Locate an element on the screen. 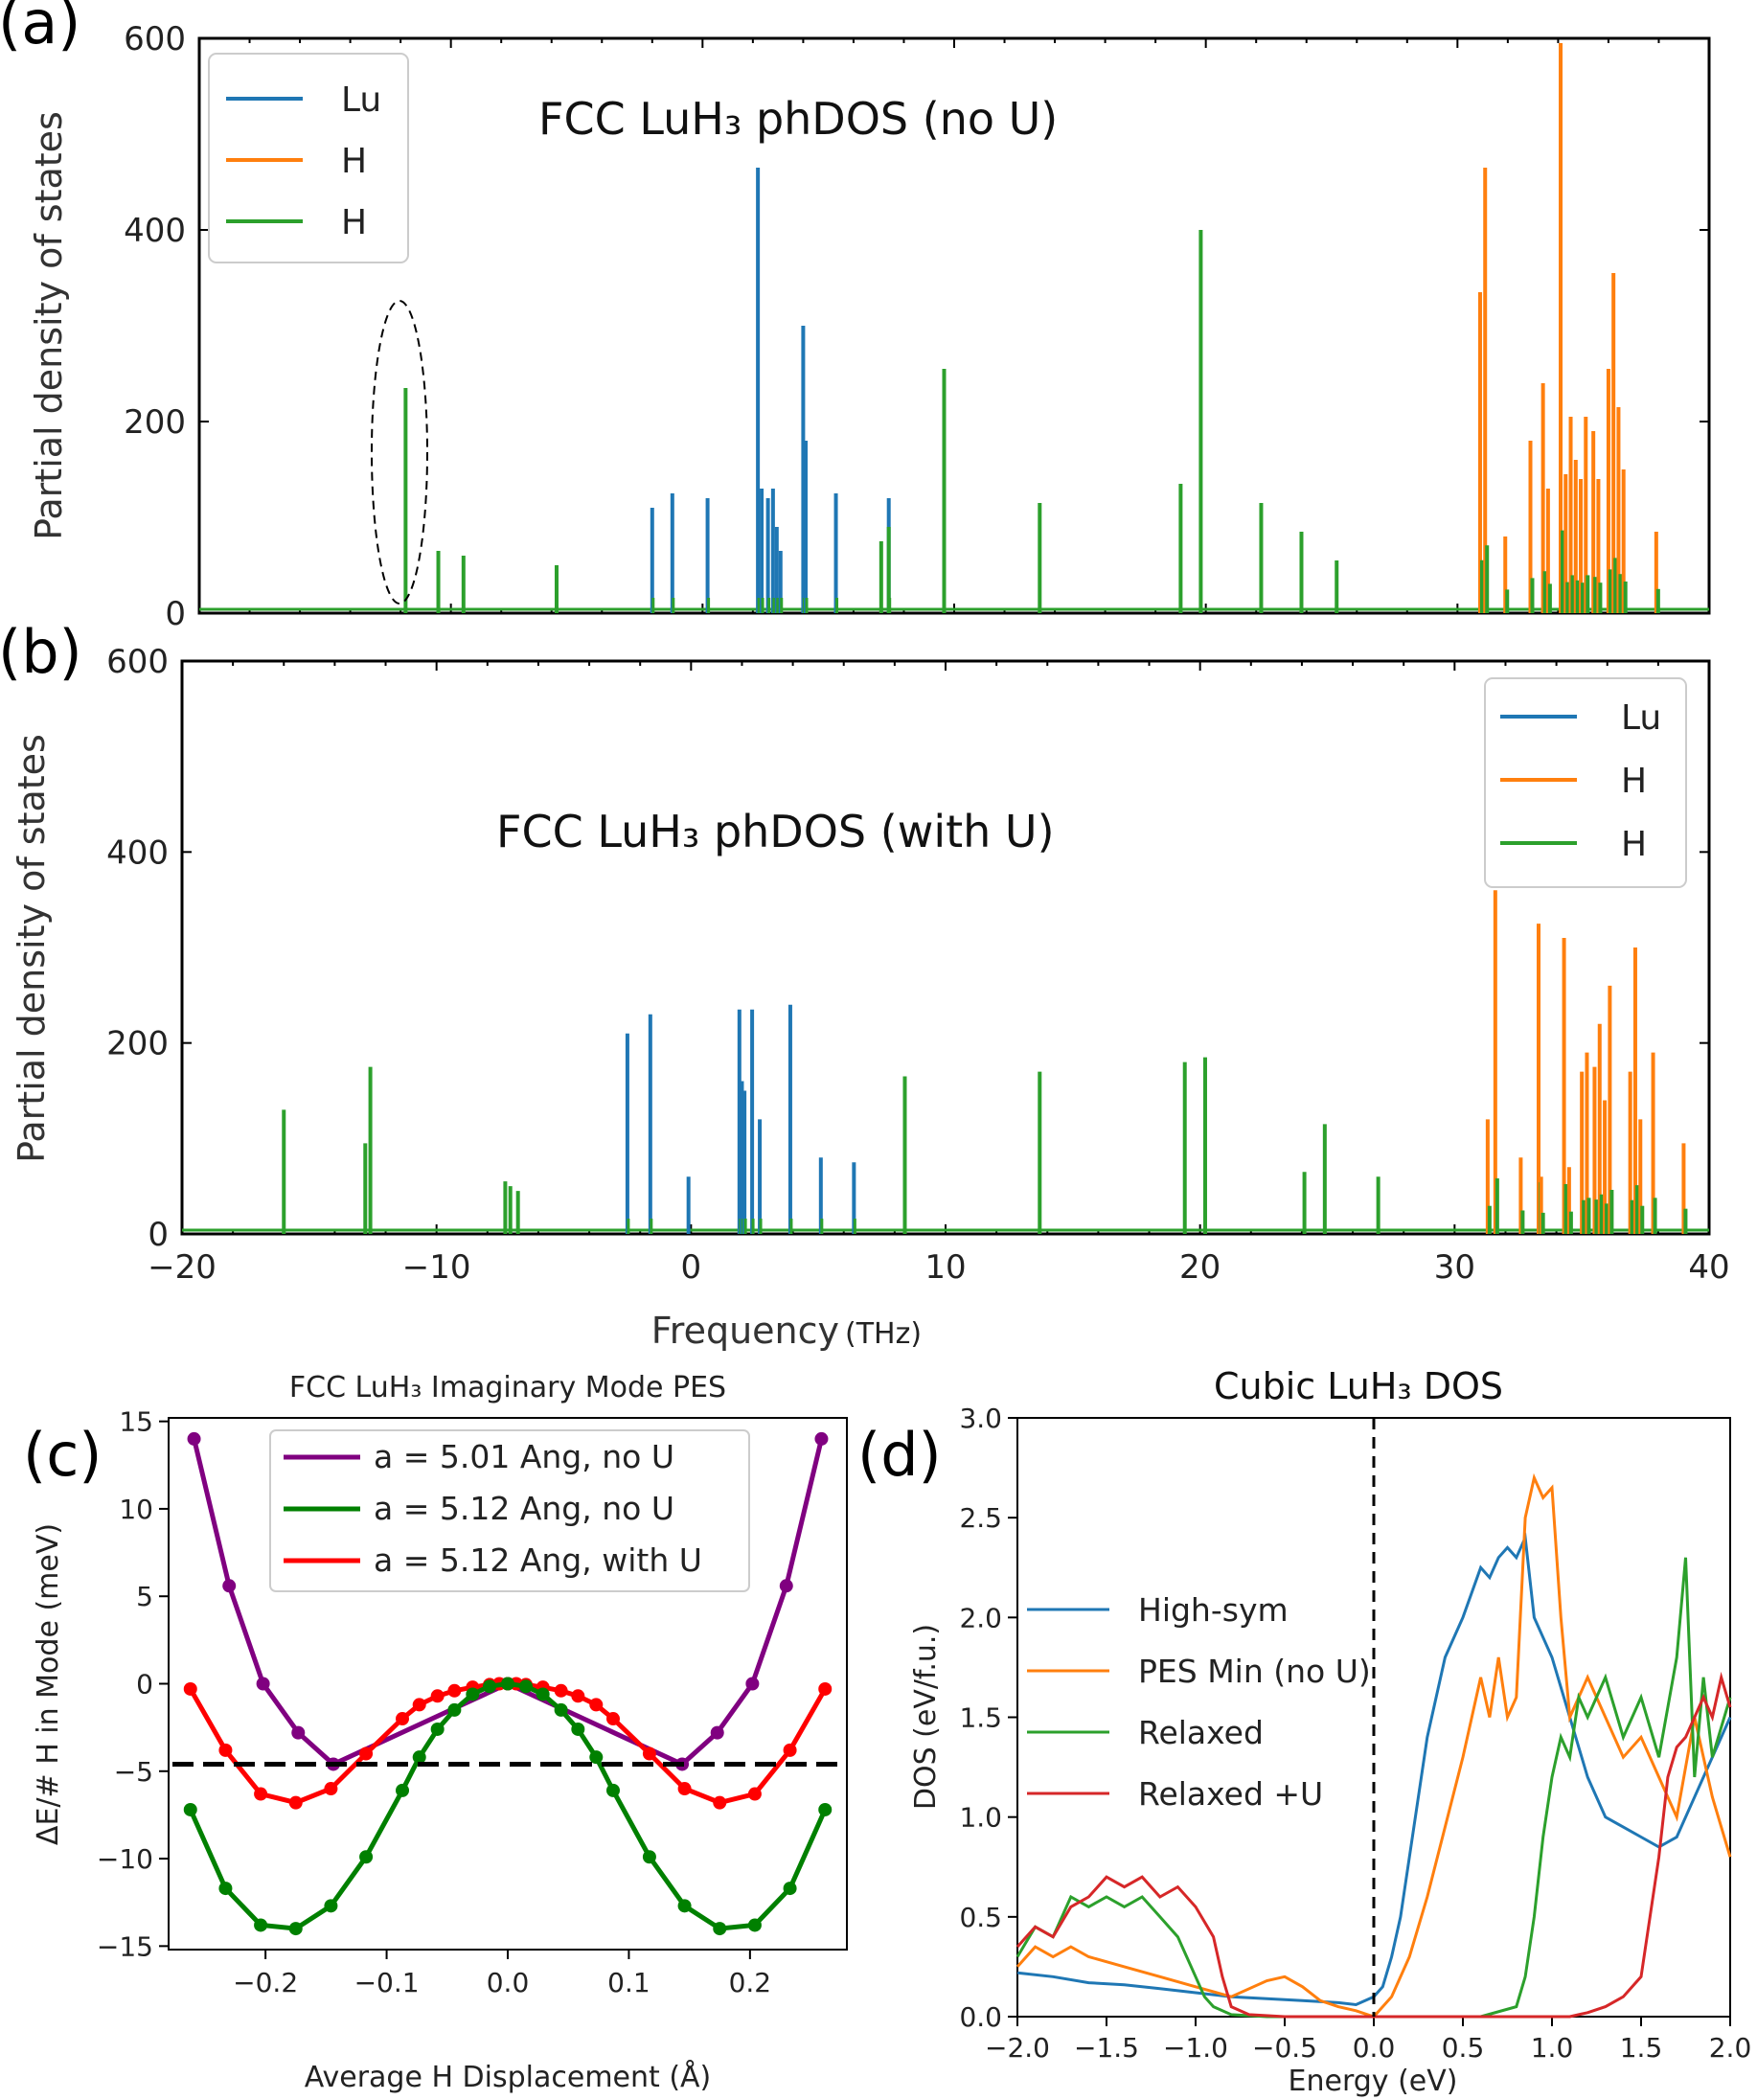  ytick-label-a-0: 0 is located at coordinates (175, 614).